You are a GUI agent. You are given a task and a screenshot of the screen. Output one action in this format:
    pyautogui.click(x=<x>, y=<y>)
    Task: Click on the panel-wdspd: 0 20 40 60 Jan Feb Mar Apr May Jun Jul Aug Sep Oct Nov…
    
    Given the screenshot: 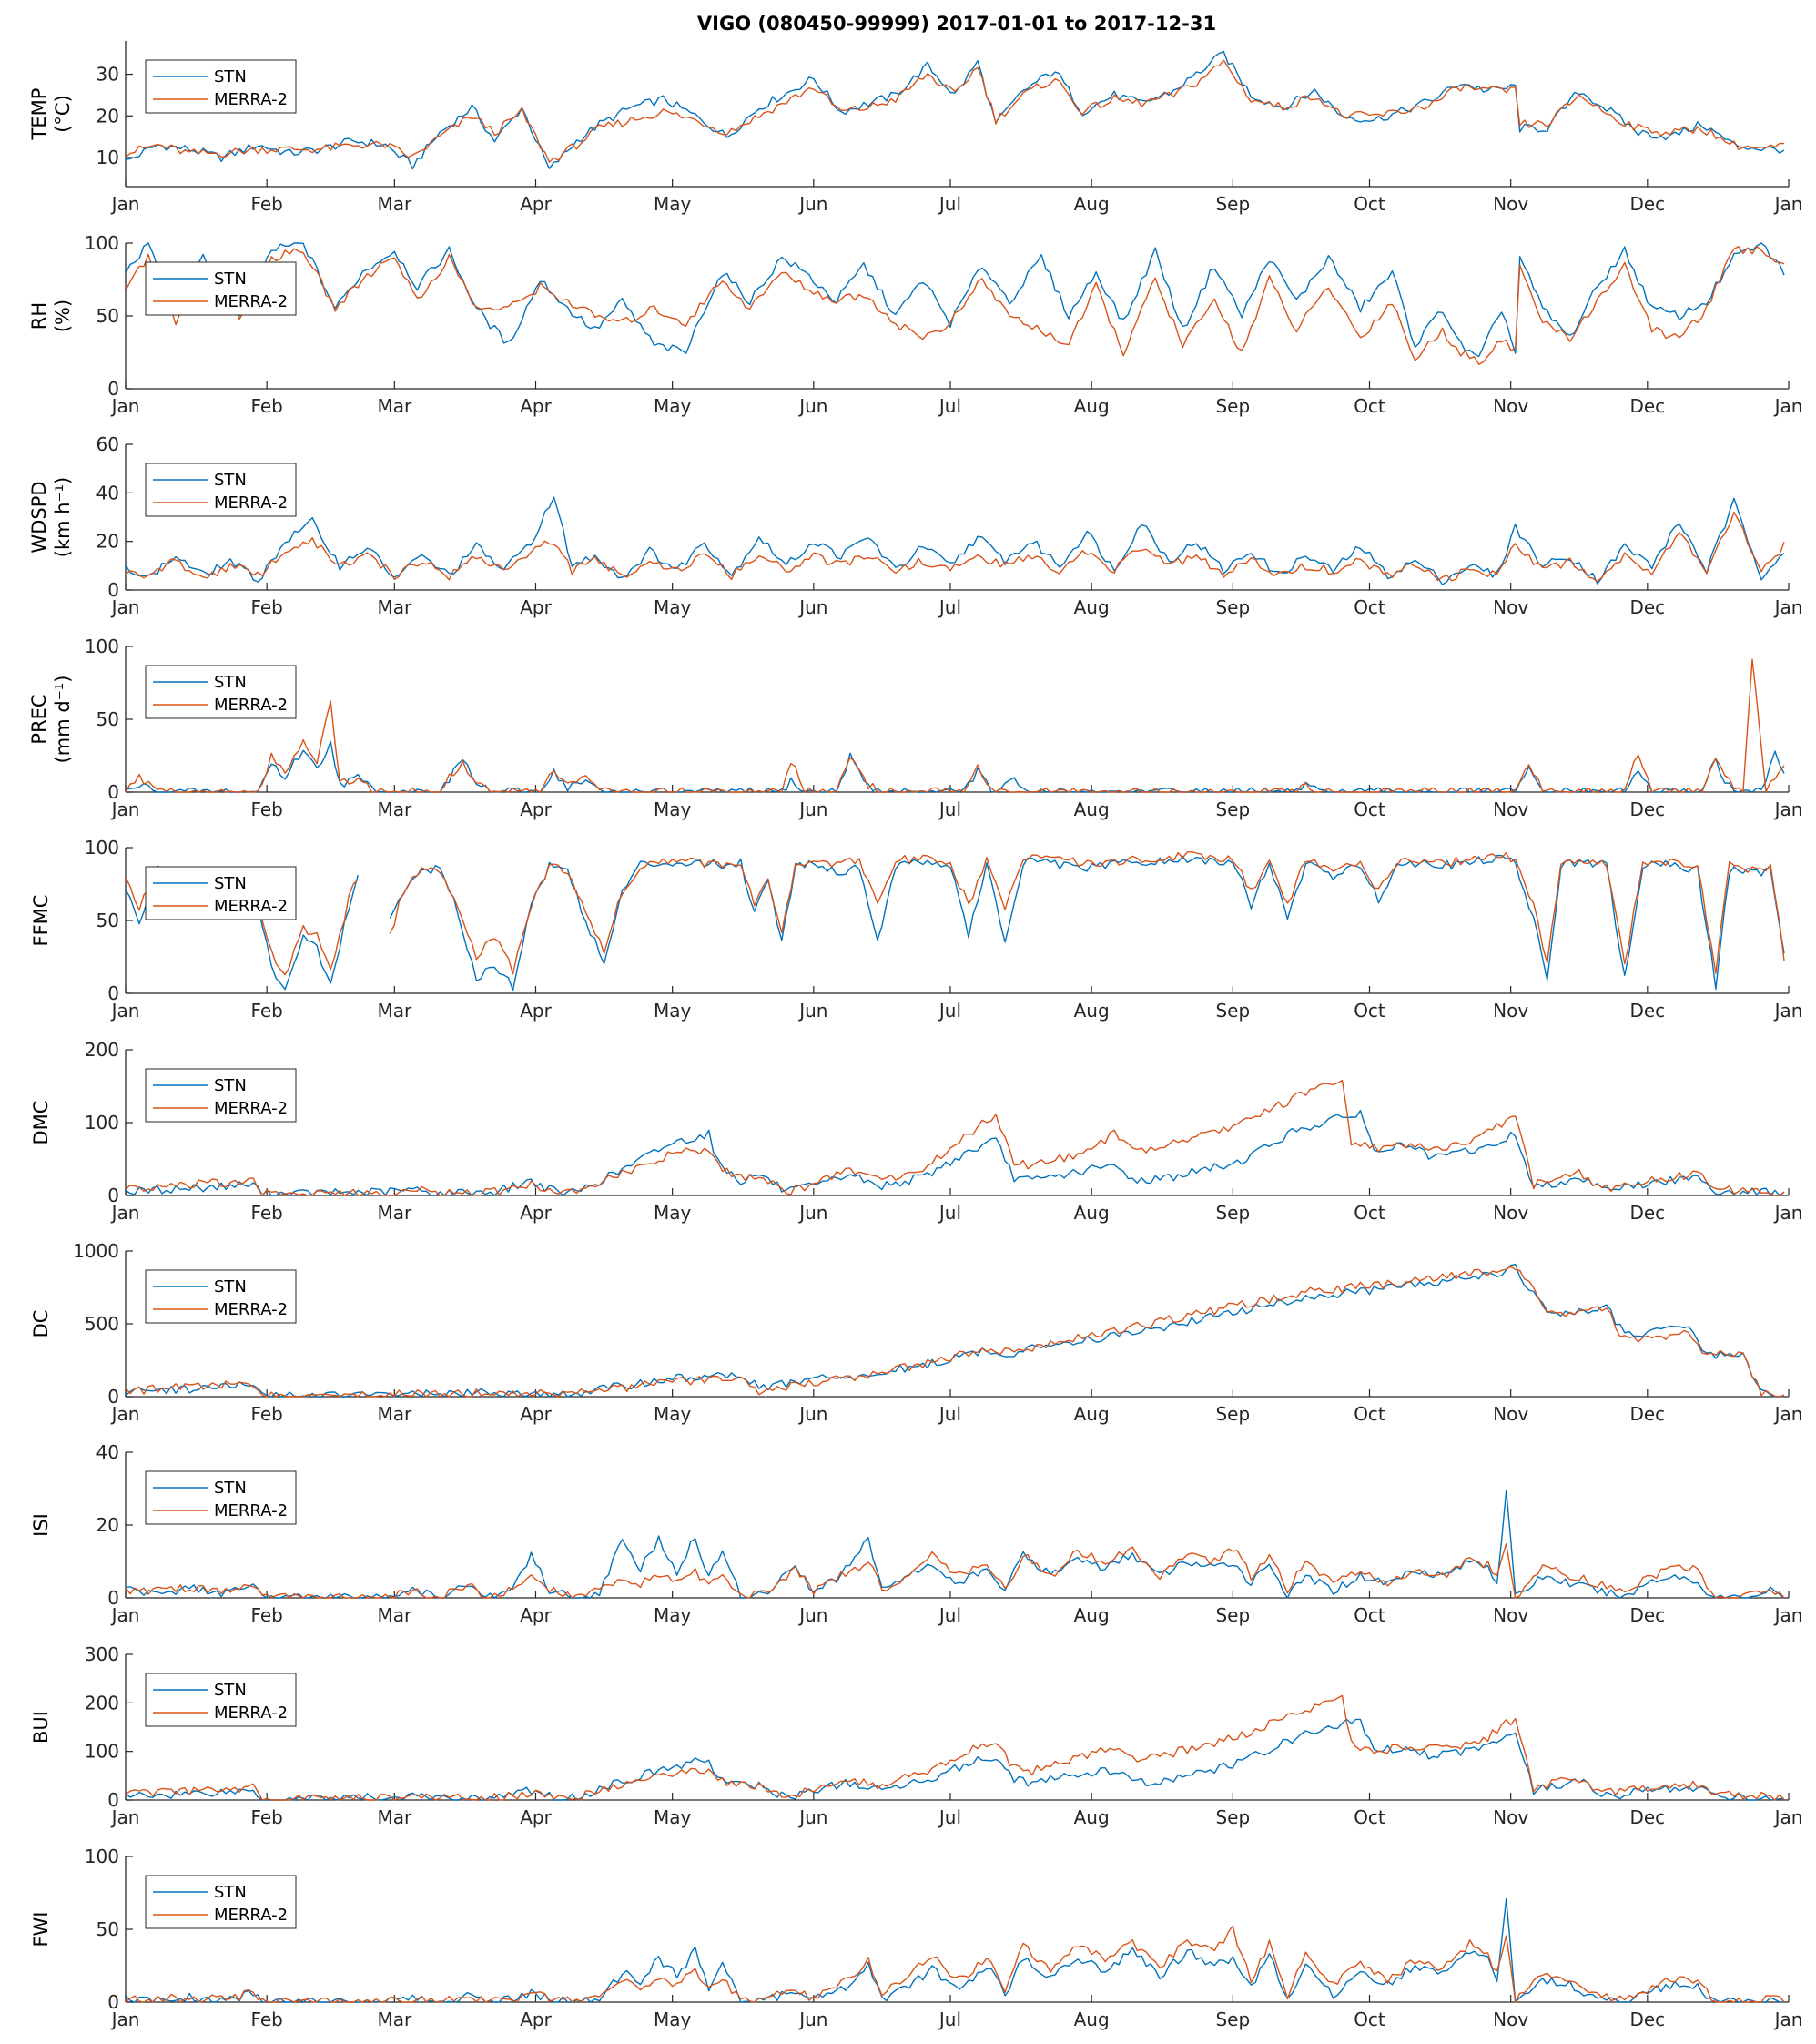 What is the action you would take?
    pyautogui.click(x=915, y=525)
    